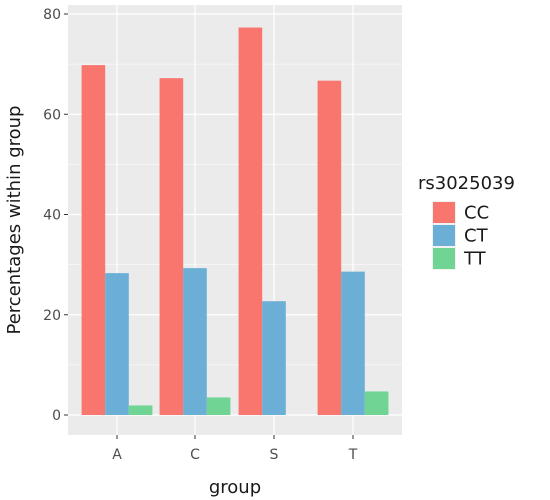 This screenshot has height=500, width=550. What do you see at coordinates (444, 258) in the screenshot?
I see `legend-key-TT` at bounding box center [444, 258].